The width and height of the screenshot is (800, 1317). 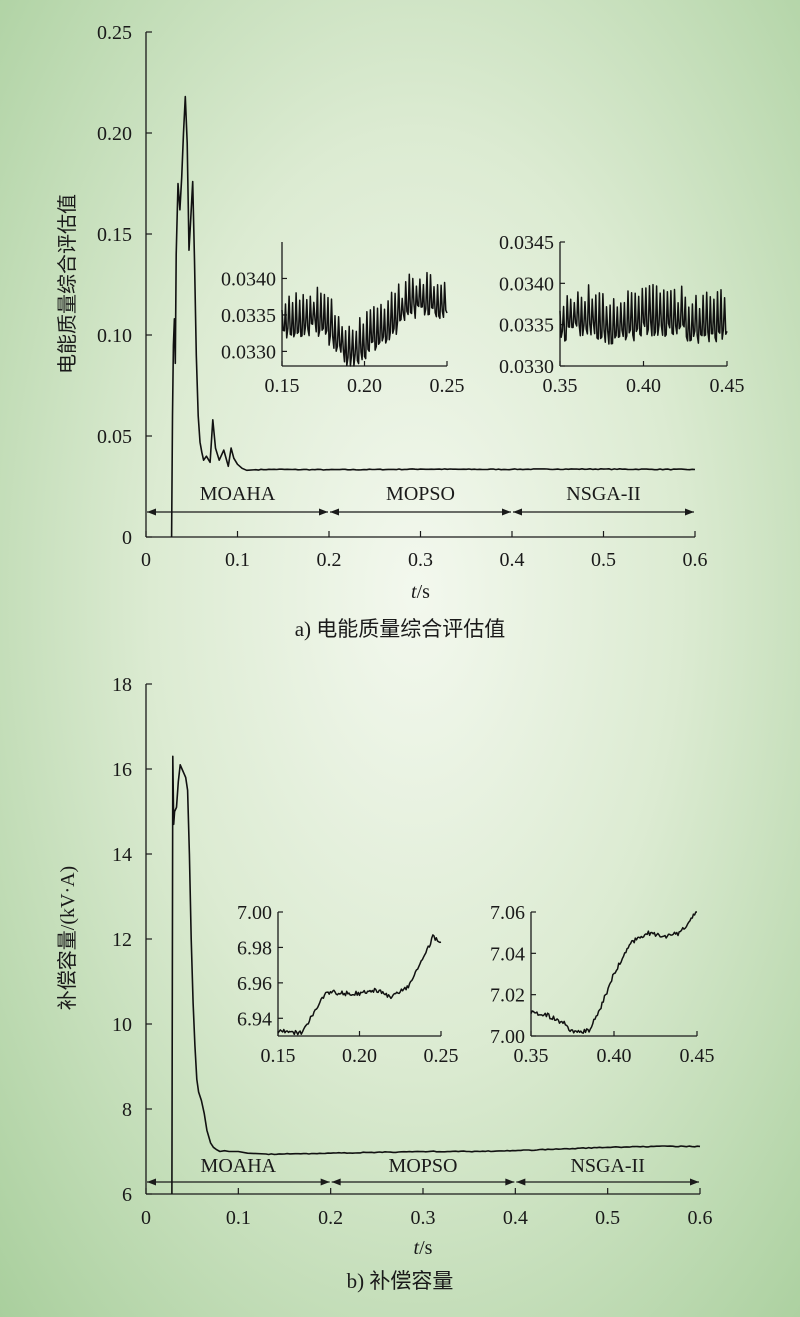 What do you see at coordinates (507, 913) in the screenshot?
I see `inset-y-tick-label: 7.06` at bounding box center [507, 913].